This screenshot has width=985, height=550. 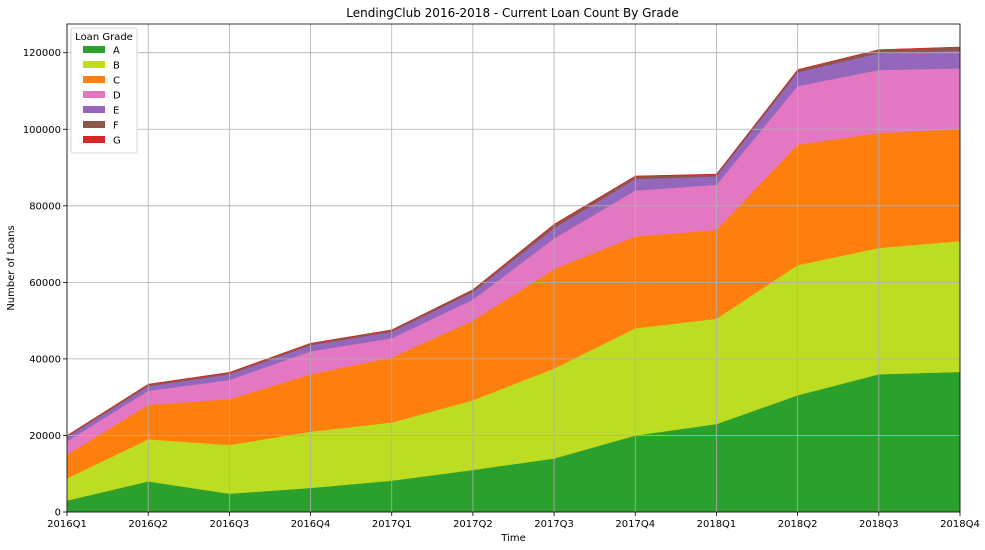 What do you see at coordinates (116, 51) in the screenshot?
I see `legend-label-a: A` at bounding box center [116, 51].